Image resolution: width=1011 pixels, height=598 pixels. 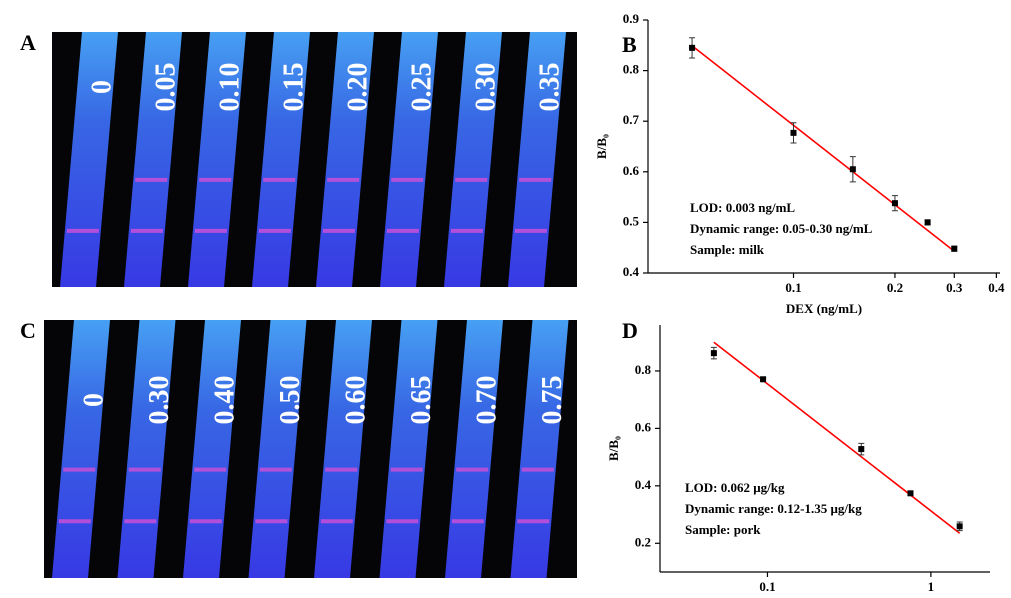 What do you see at coordinates (290, 400) in the screenshot?
I see `strip-label: 0.50` at bounding box center [290, 400].